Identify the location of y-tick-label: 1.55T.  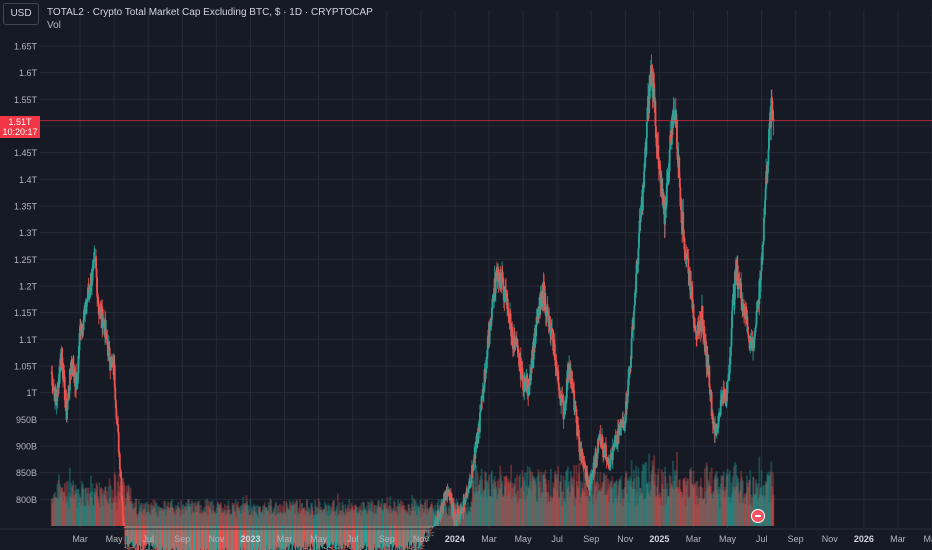
(26, 100).